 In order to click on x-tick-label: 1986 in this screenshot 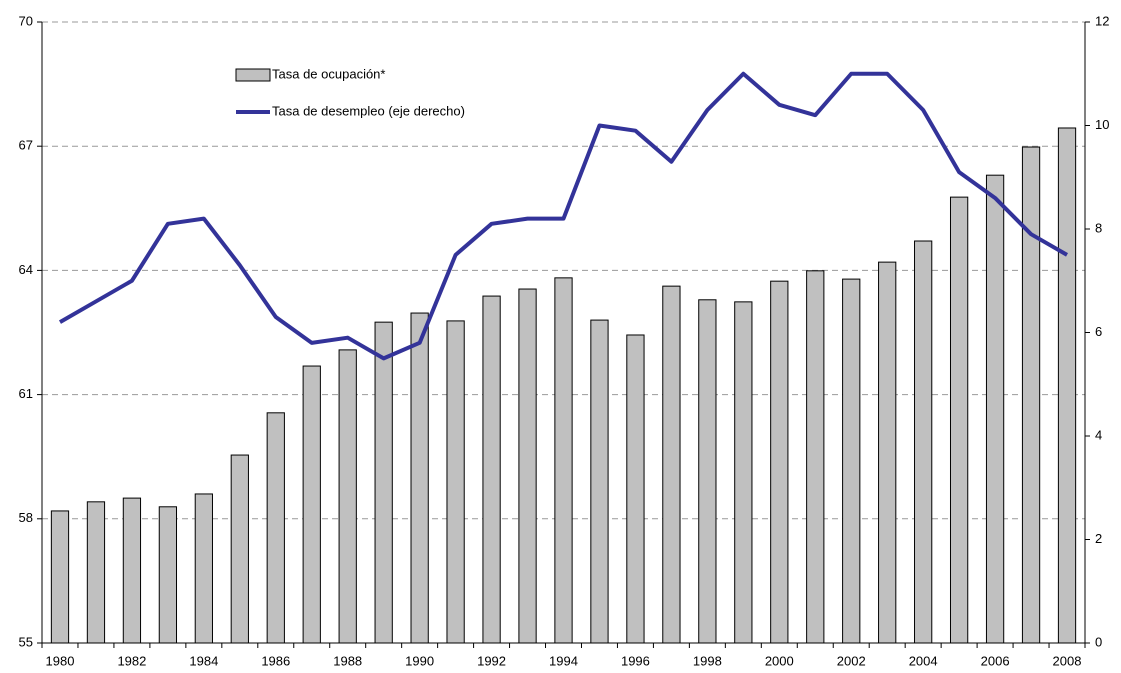, I will do `click(275, 660)`.